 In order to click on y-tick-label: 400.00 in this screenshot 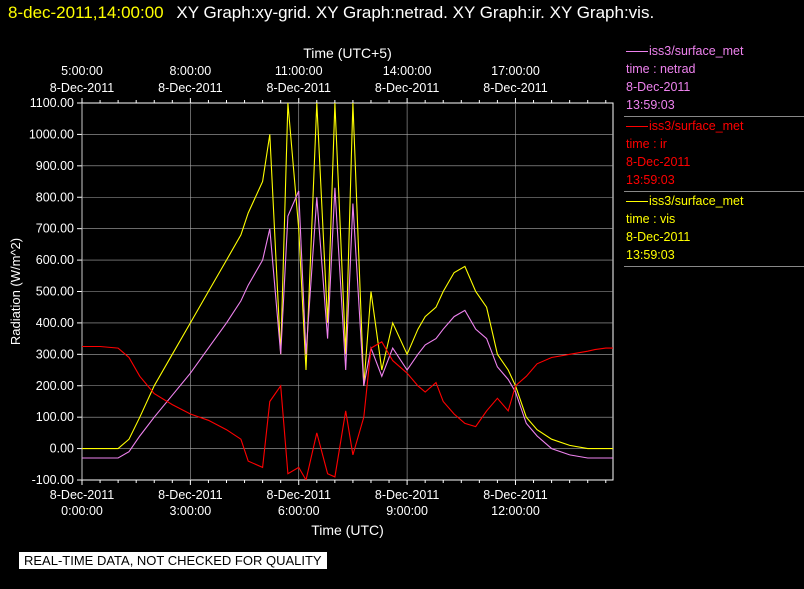, I will do `click(55, 323)`.